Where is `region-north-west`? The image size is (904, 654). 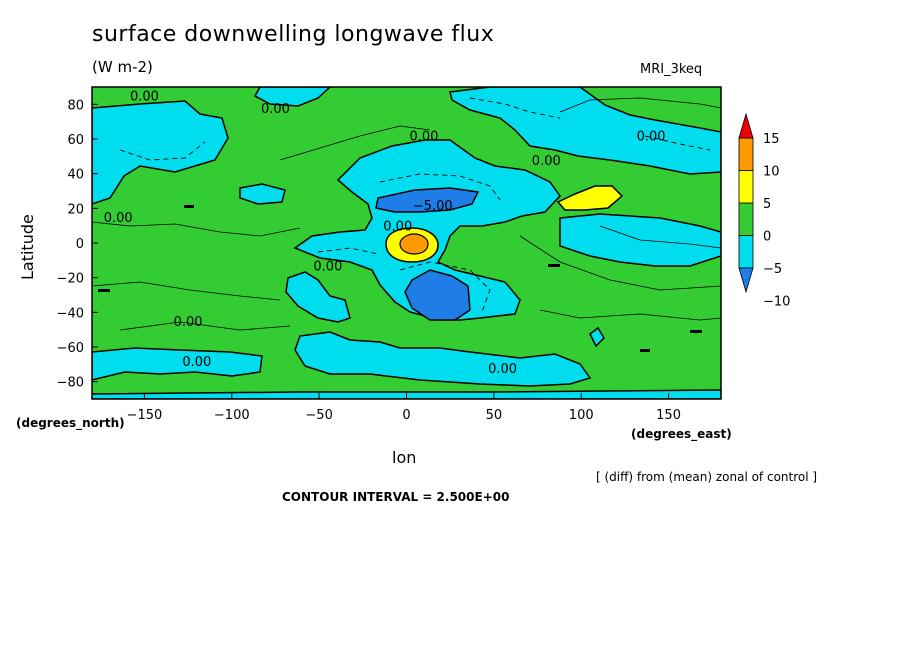
region-north-west is located at coordinates (160, 152).